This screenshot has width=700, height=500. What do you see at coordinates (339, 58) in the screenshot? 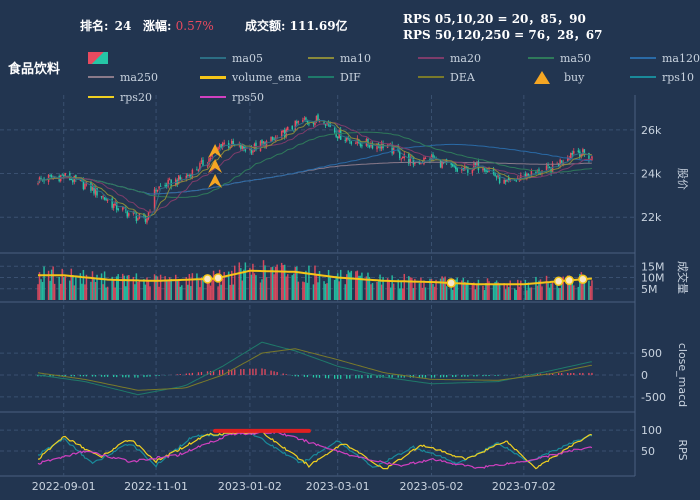
I see `legend-item-ma10: ma10` at bounding box center [339, 58].